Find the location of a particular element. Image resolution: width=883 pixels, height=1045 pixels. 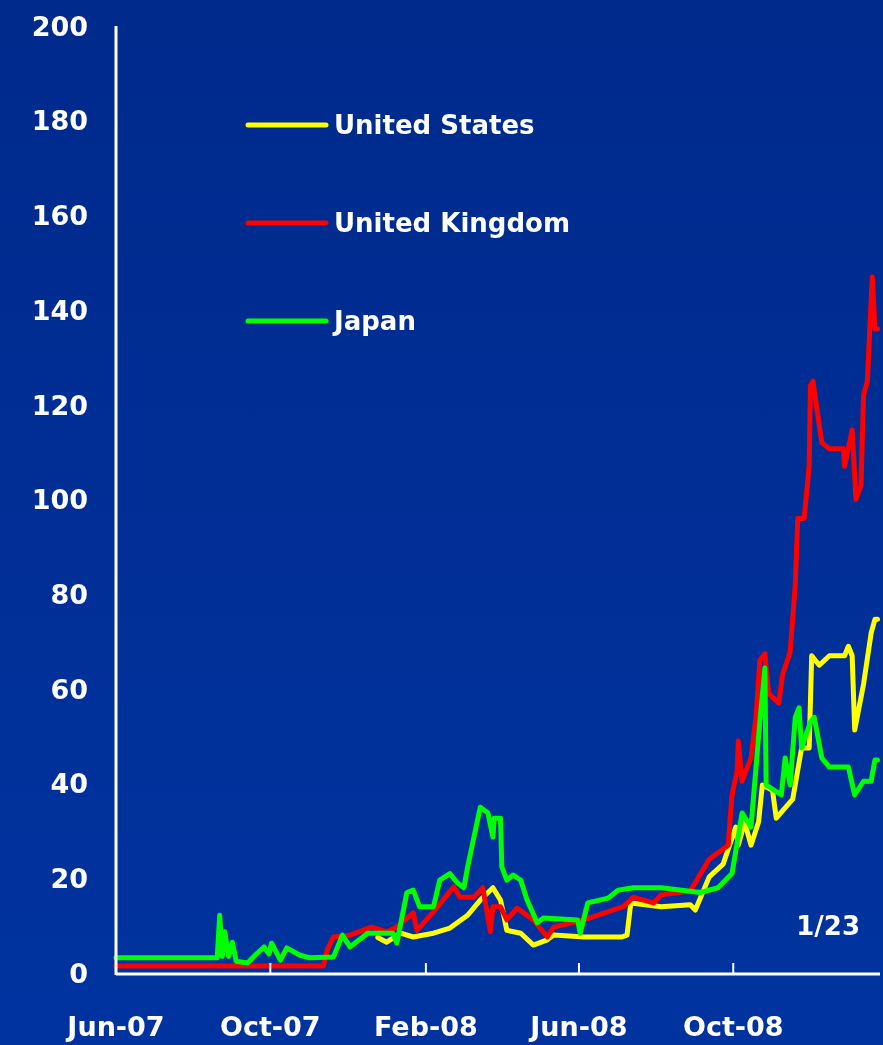

y-tick-label: 160 is located at coordinates (59, 216).